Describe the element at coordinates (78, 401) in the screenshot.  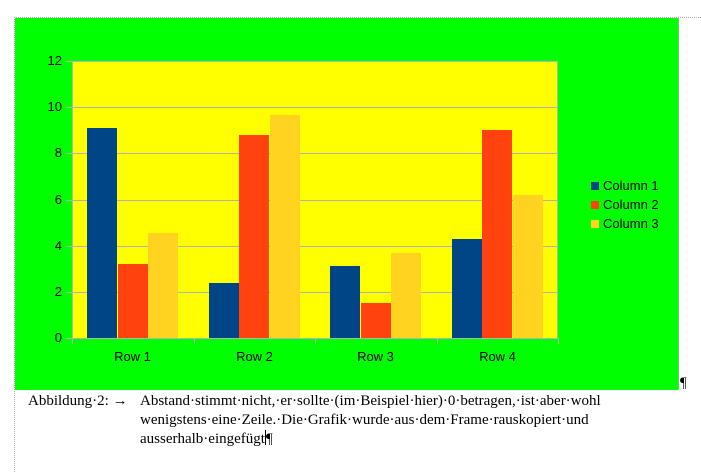
I see `caption-label: Abbildung·2: →` at that location.